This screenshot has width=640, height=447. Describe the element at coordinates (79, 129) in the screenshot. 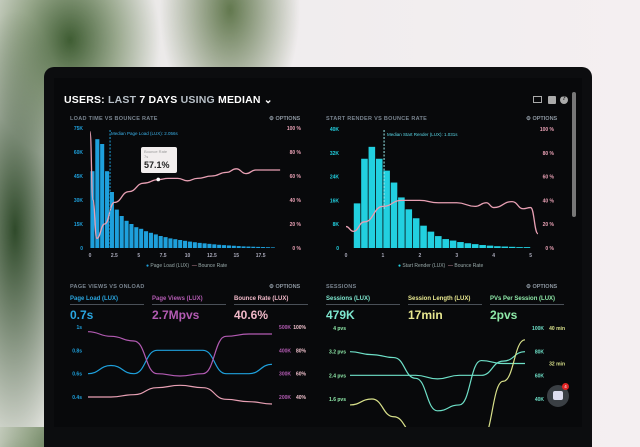

I see `y-tick-label: 75K` at that location.